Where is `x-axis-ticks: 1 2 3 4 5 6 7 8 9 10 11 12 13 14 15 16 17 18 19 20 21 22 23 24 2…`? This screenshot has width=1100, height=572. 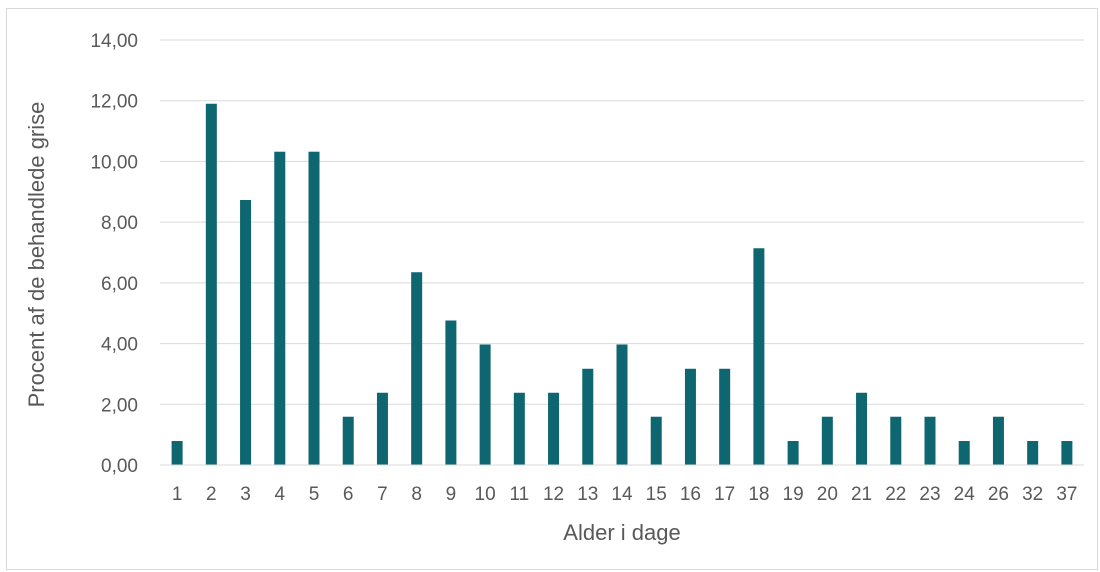
x-axis-ticks: 1 2 3 4 5 6 7 8 9 10 11 12 13 14 15 16 17 18 19 20 21 22 23 24 2… is located at coordinates (625, 494).